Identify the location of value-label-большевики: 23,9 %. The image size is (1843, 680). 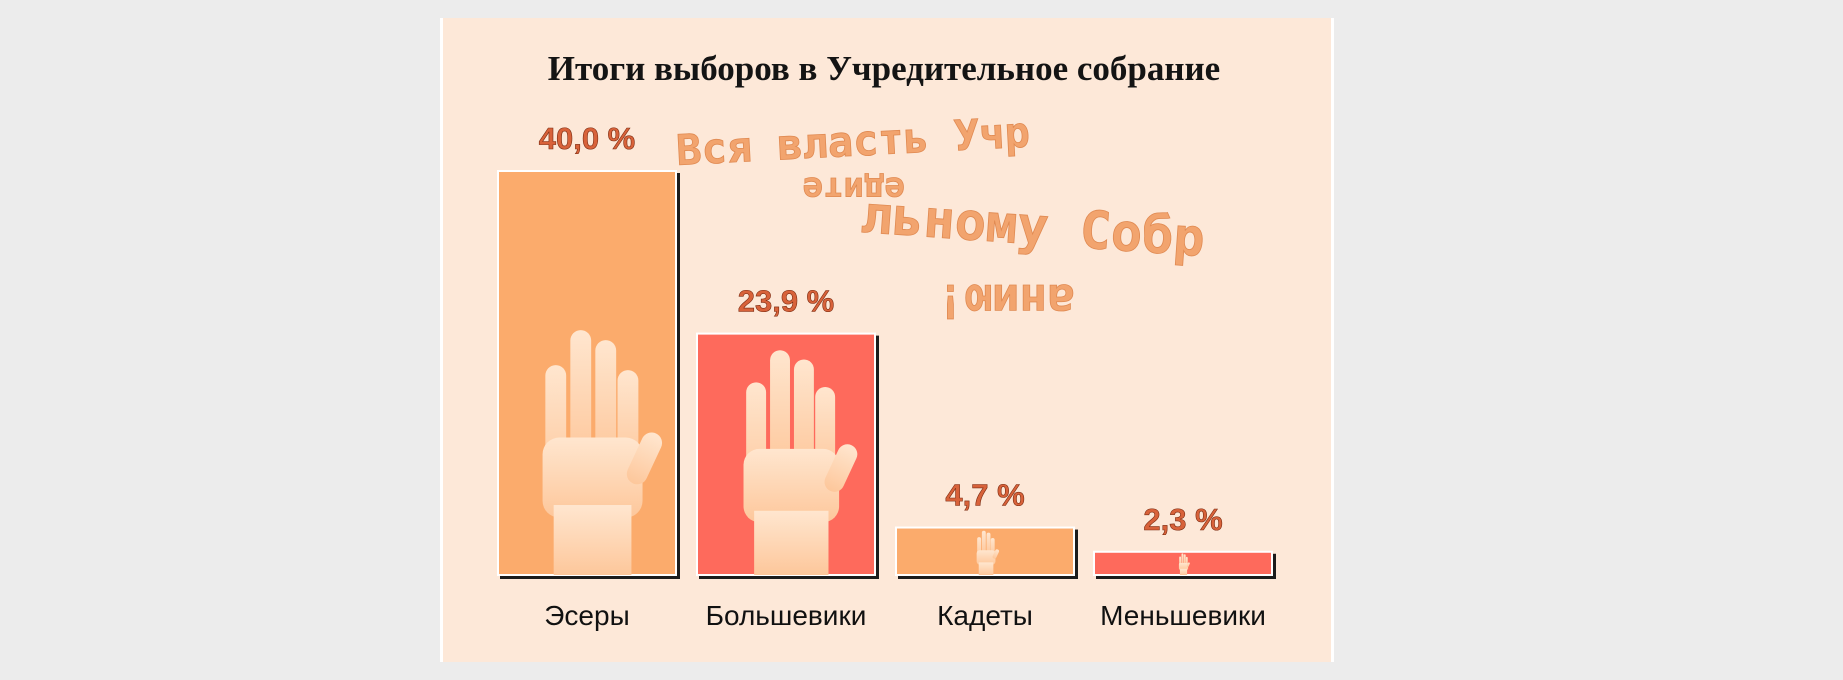
(786, 301).